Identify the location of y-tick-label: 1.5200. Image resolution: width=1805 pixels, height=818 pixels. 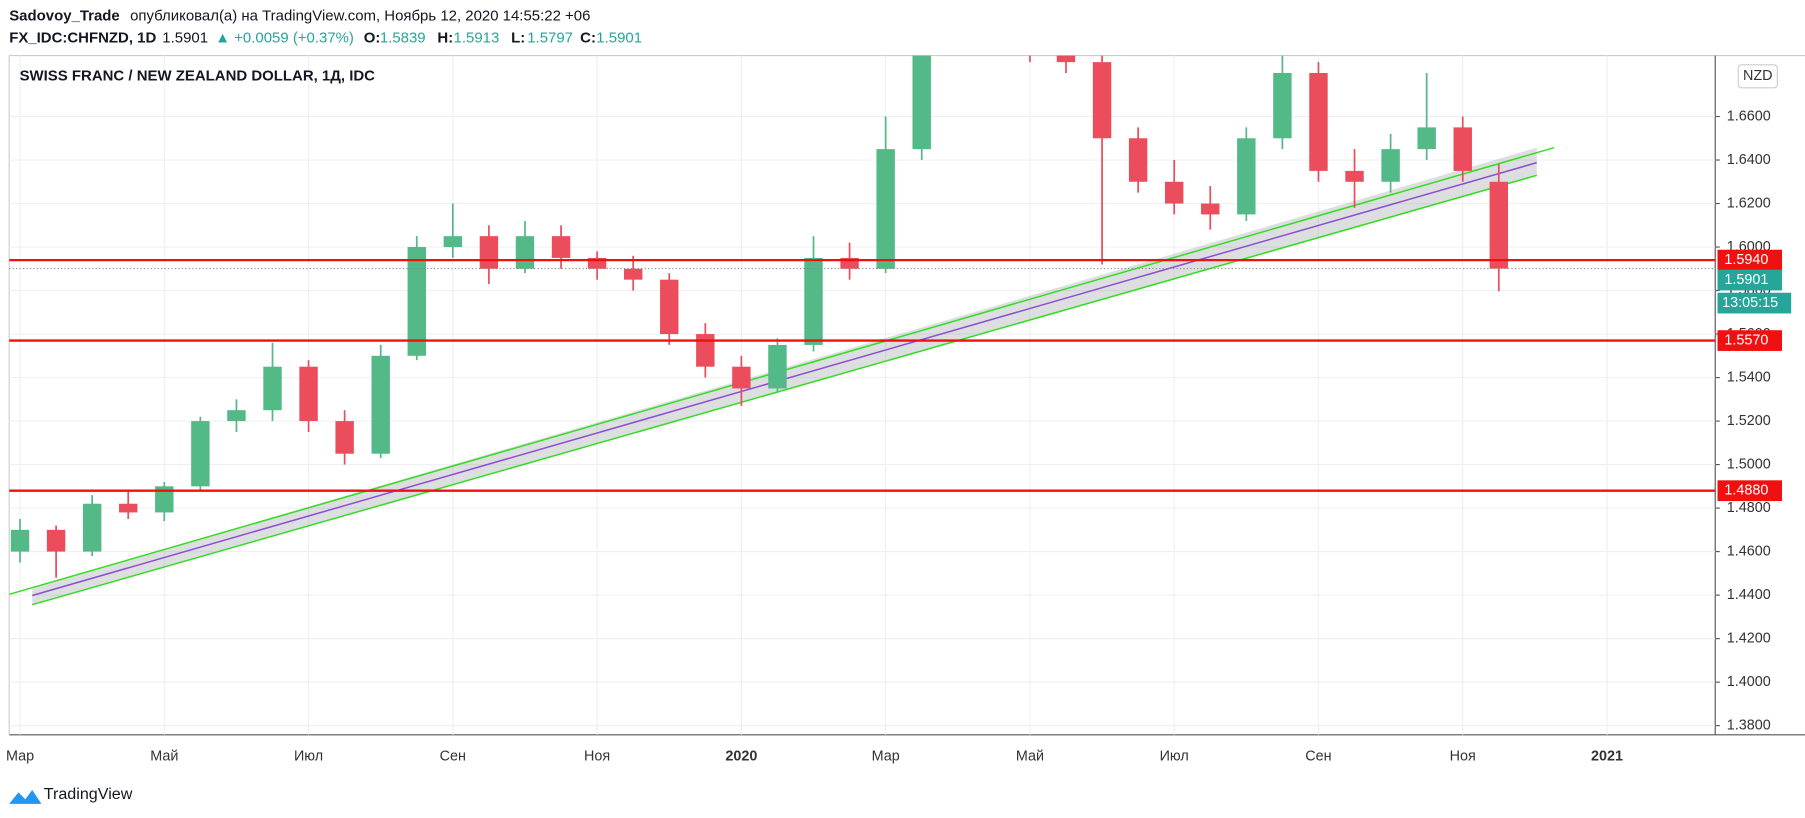
(1749, 421).